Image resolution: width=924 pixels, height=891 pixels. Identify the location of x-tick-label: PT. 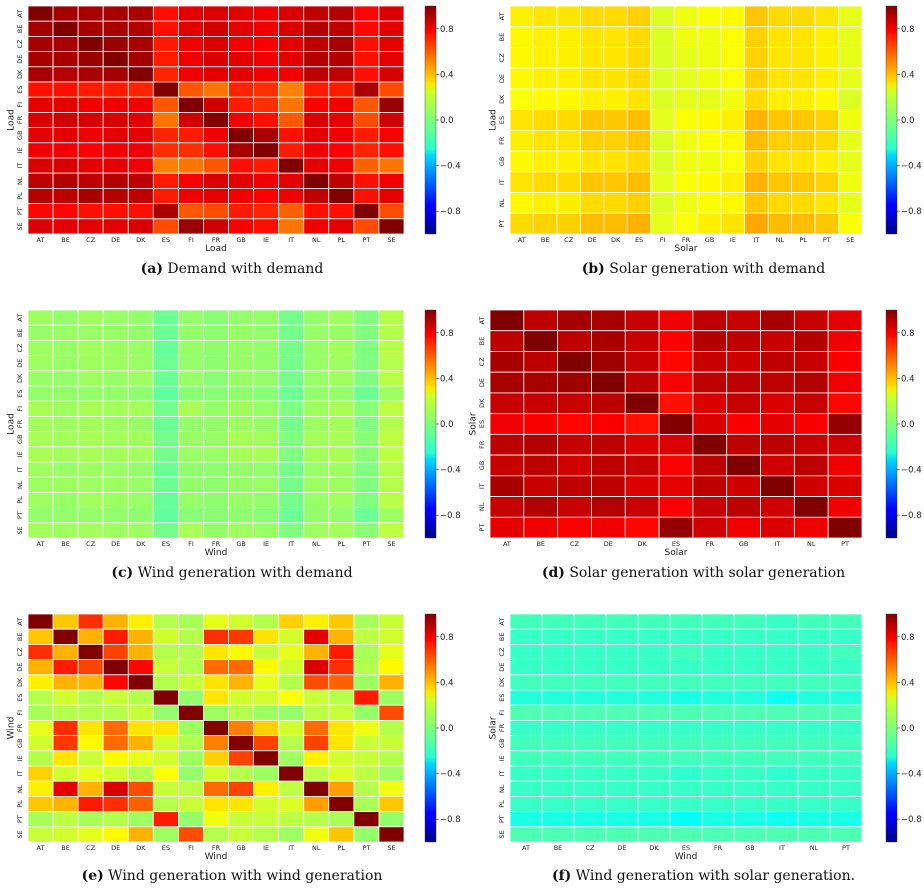
(845, 544).